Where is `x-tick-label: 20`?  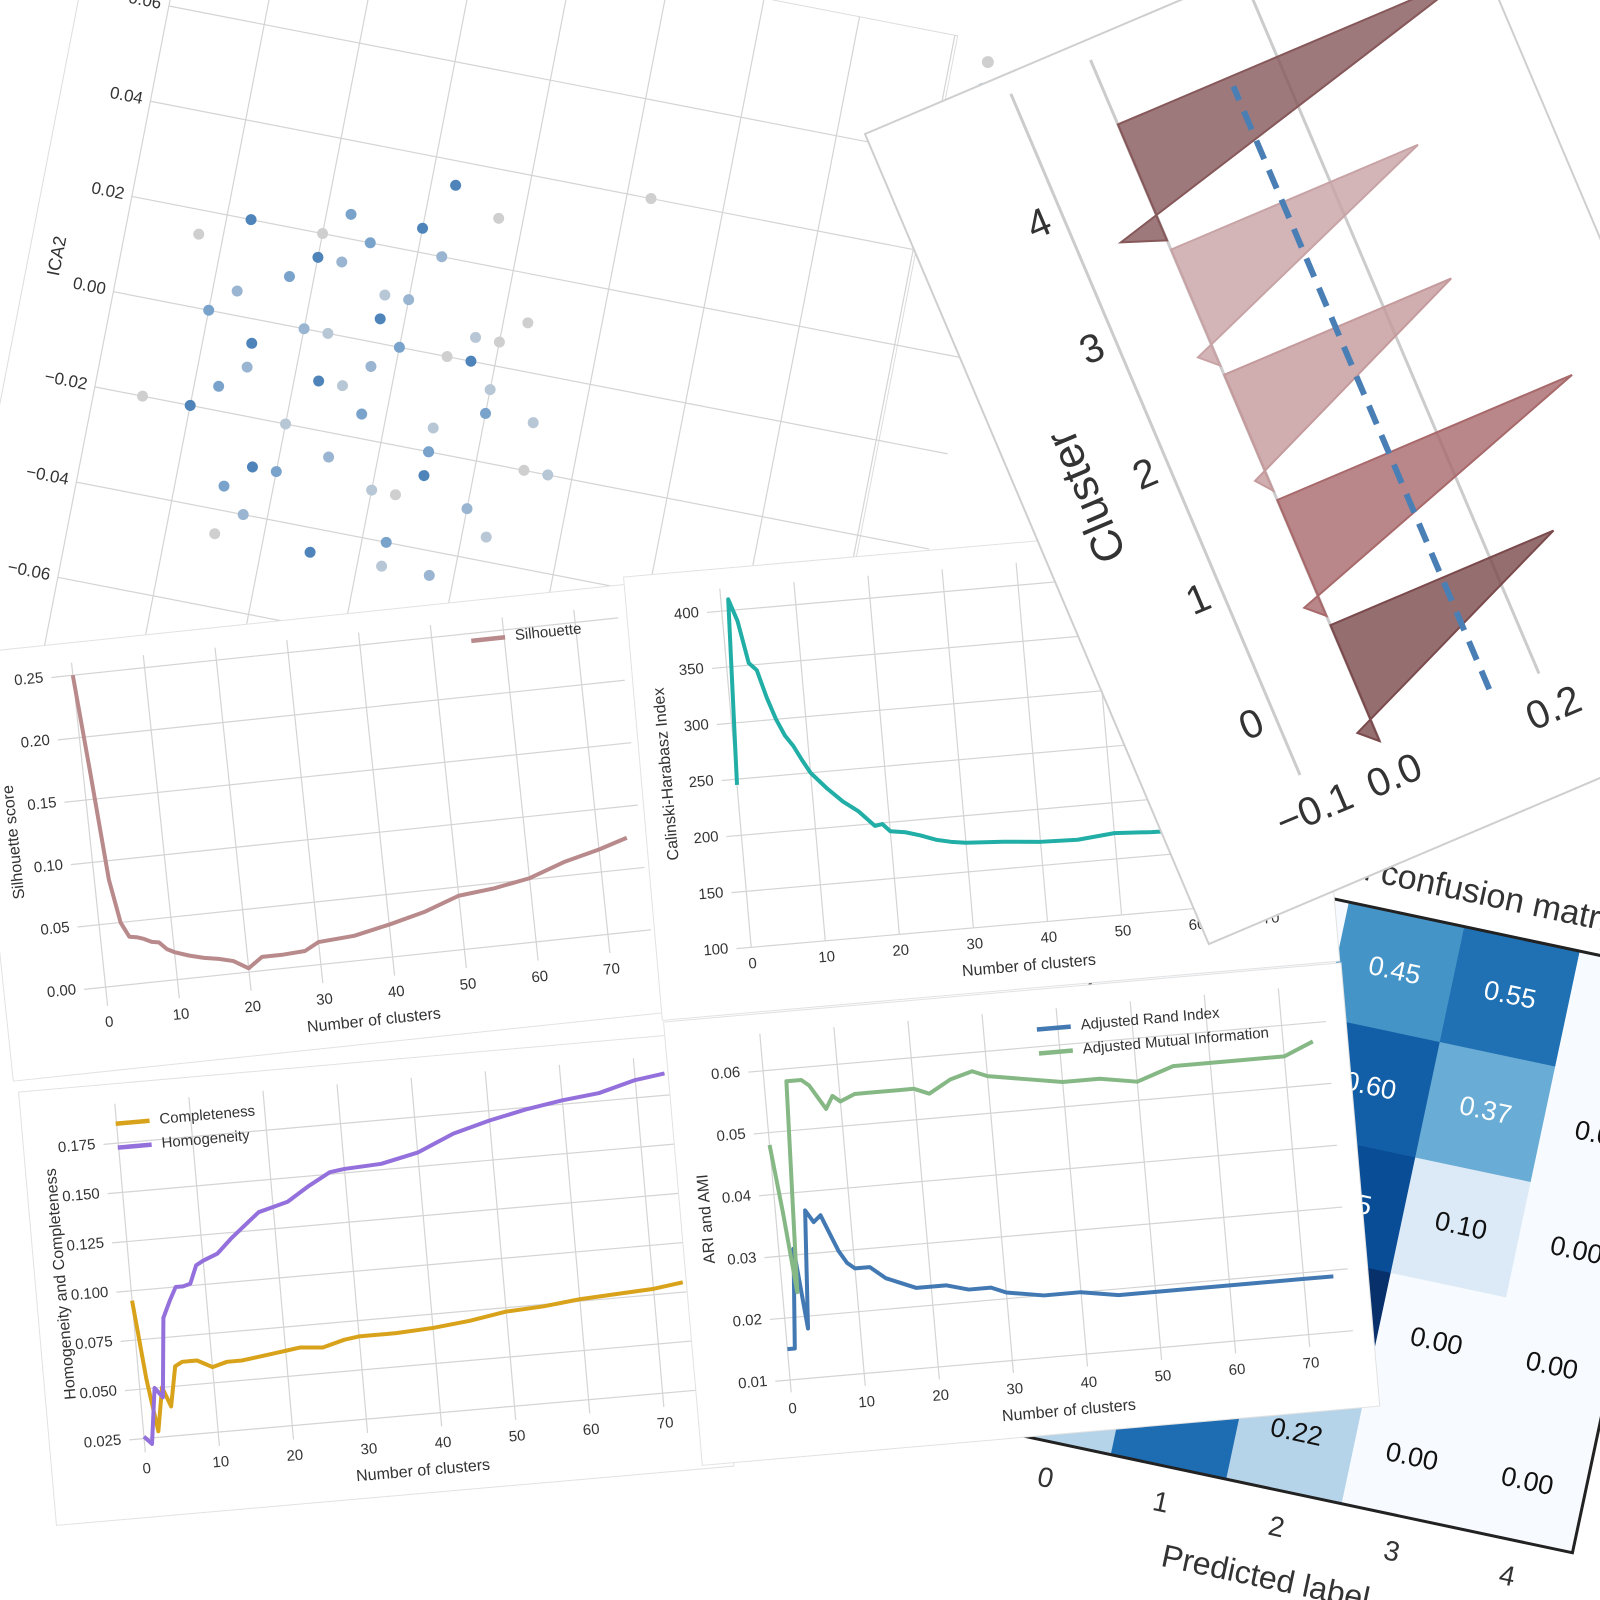
x-tick-label: 20 is located at coordinates (253, 1007).